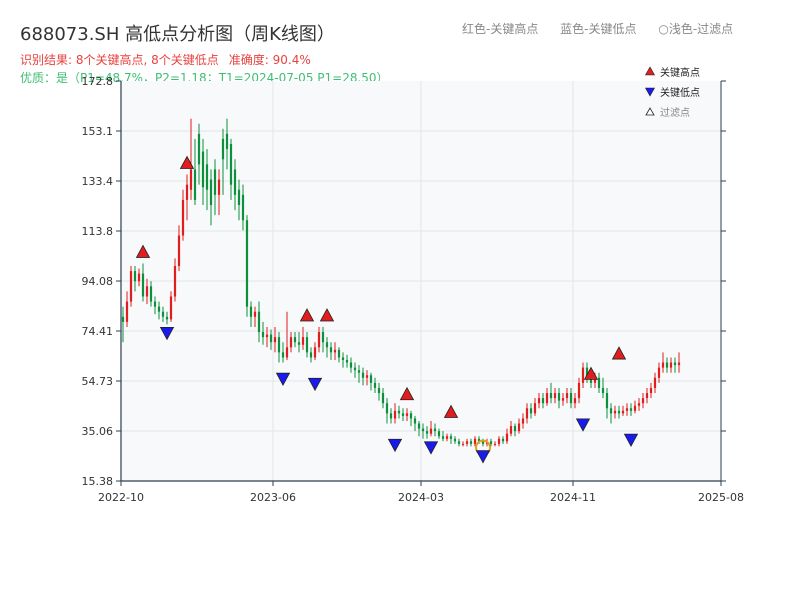 Image resolution: width=800 pixels, height=600 pixels. What do you see at coordinates (680, 72) in the screenshot?
I see `legend-item-label: 关键高点` at bounding box center [680, 72].